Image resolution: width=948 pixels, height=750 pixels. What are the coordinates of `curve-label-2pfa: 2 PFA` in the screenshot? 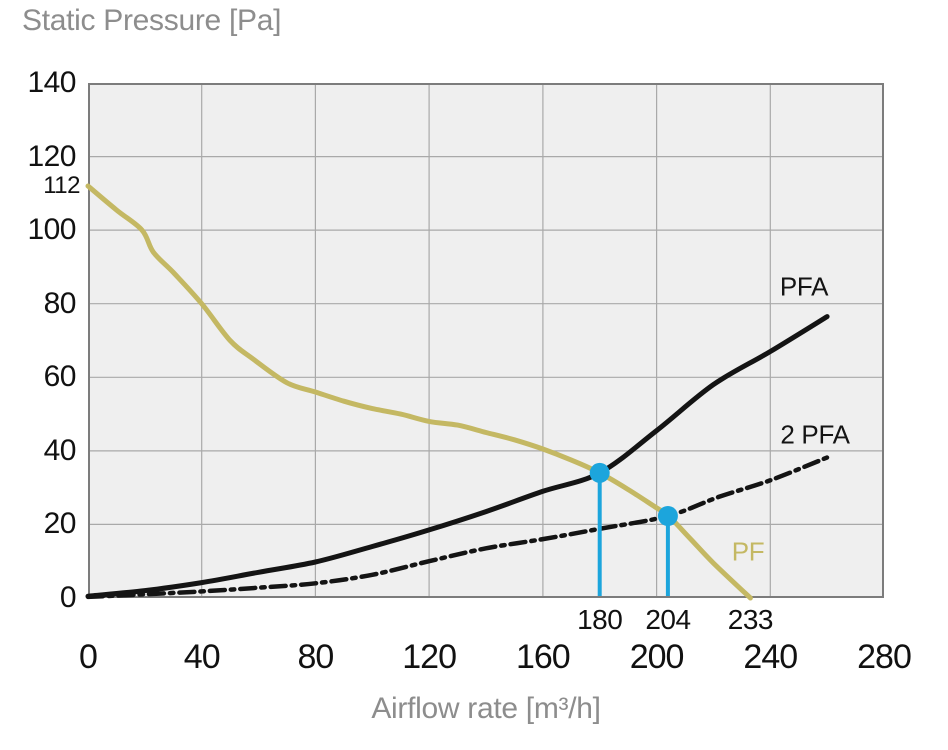 It's located at (815, 434).